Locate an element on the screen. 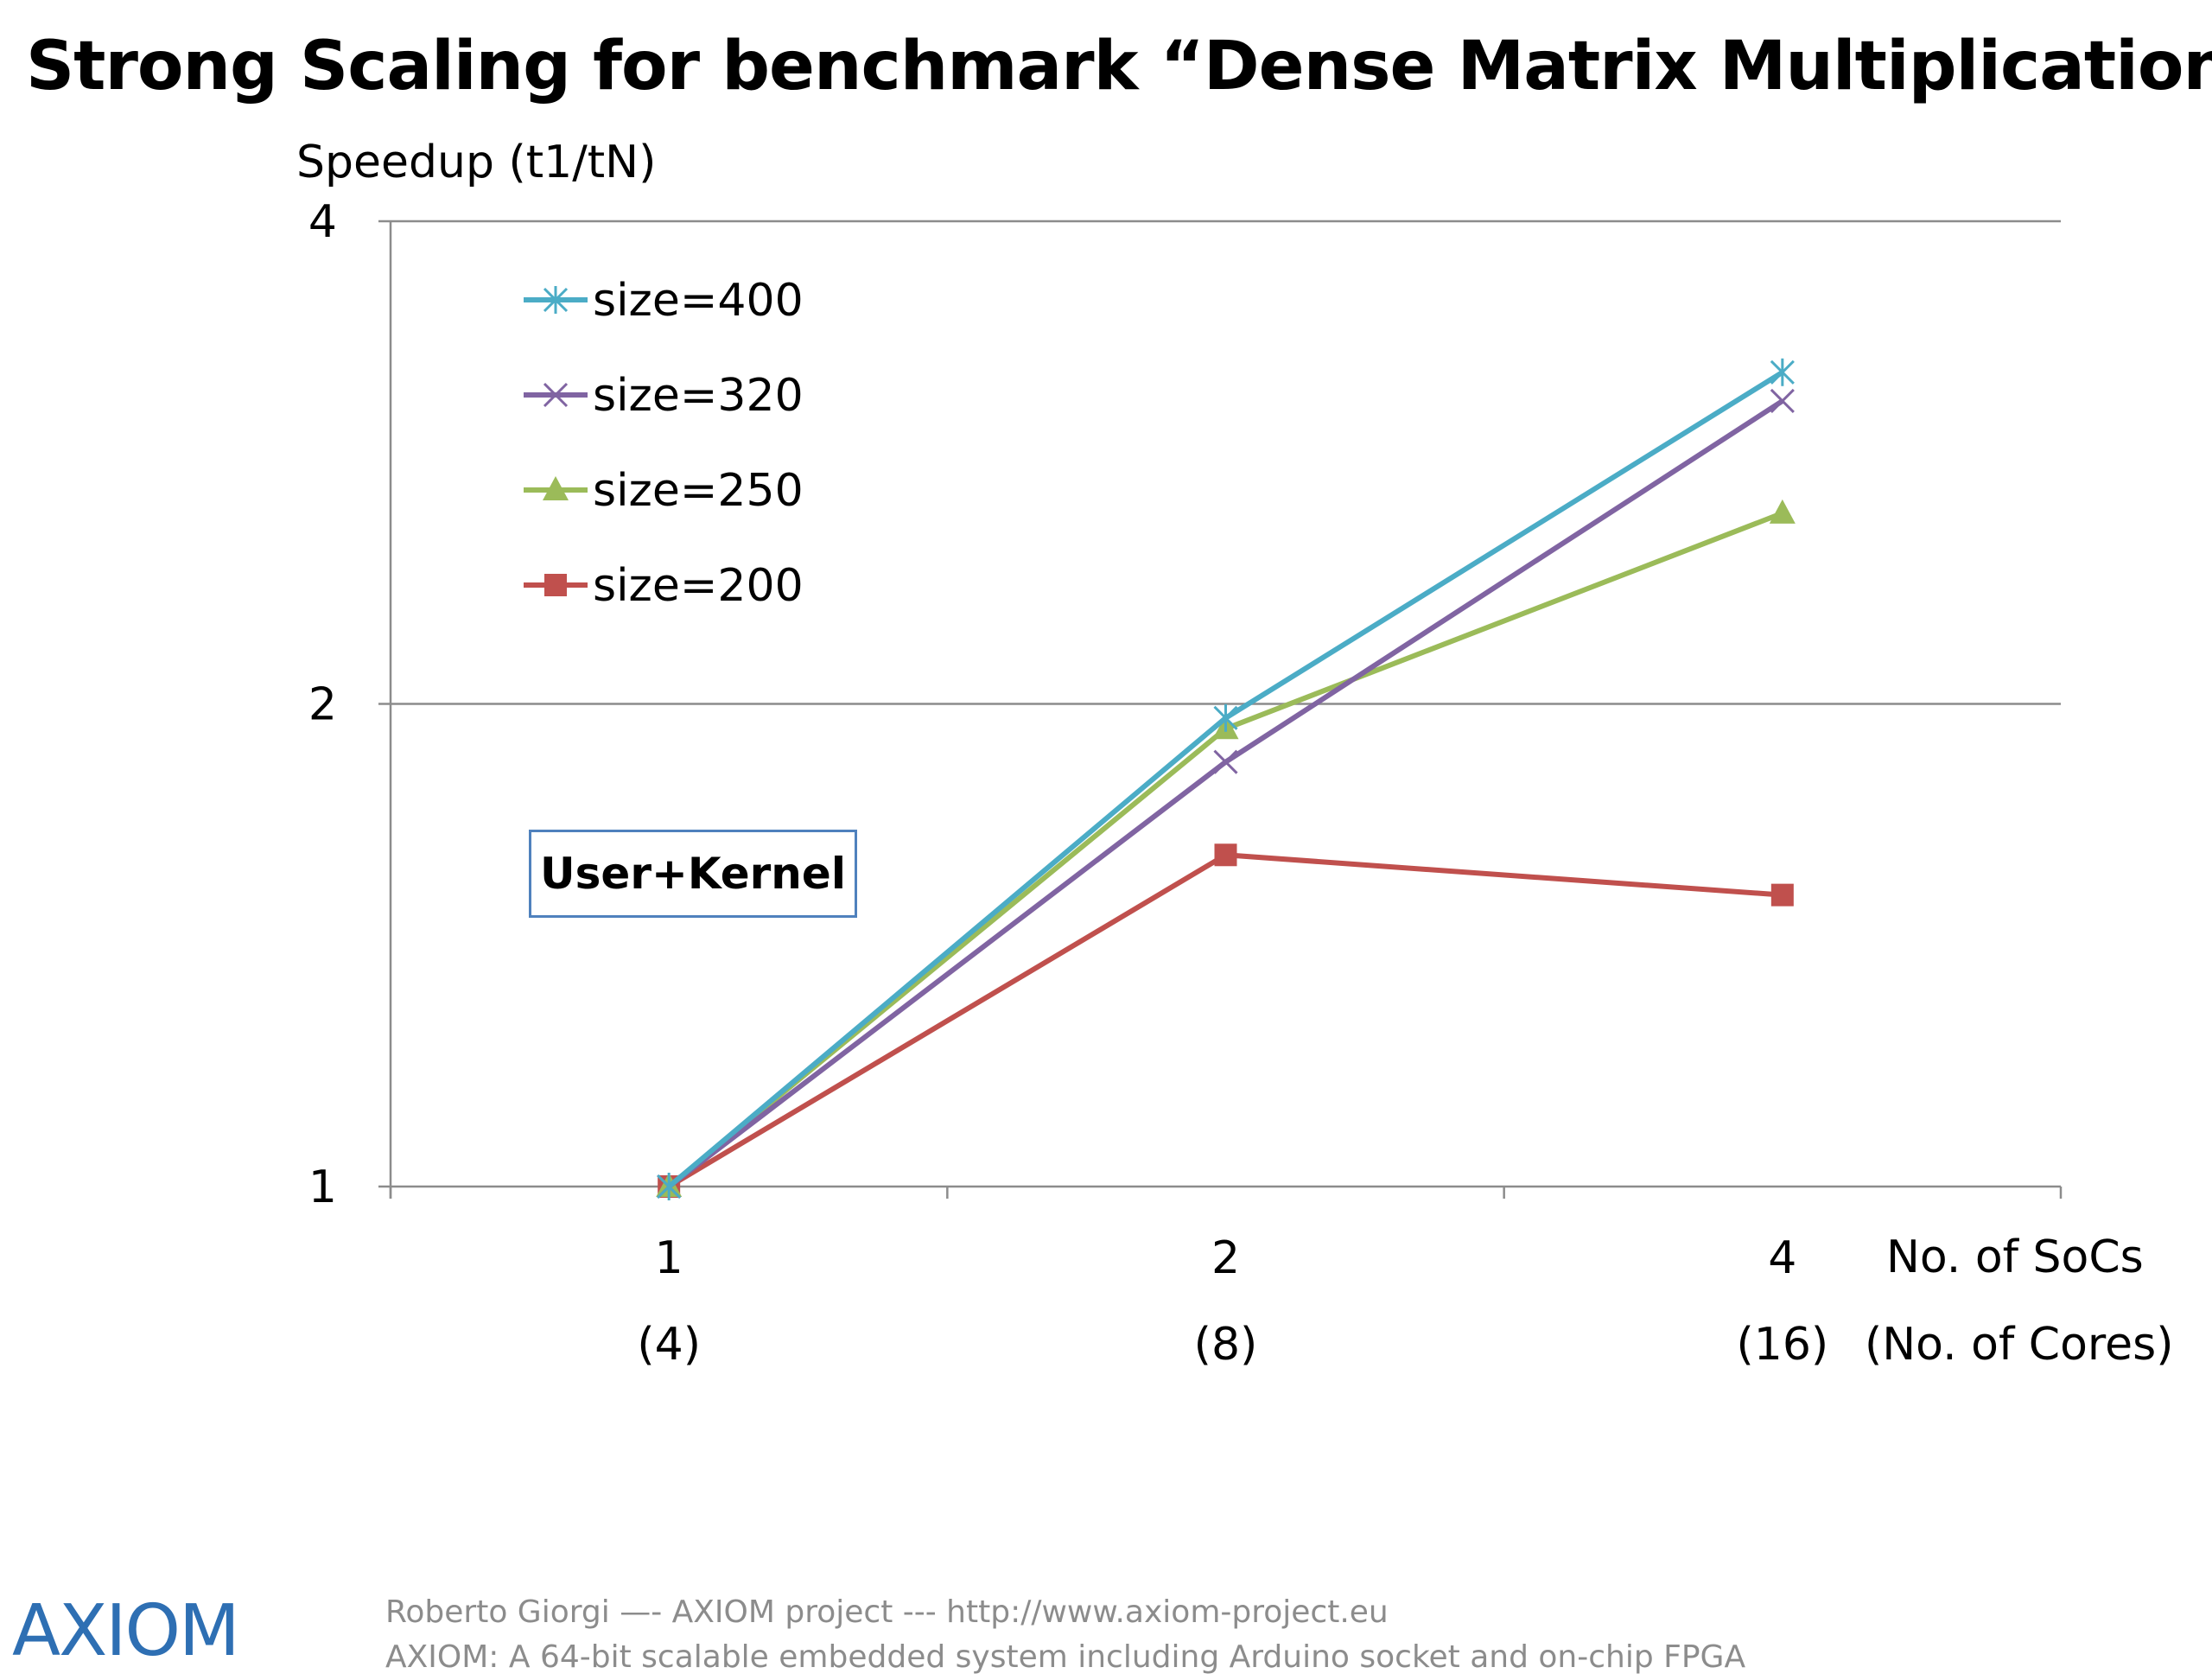 The height and width of the screenshot is (1680, 2212). y-tick-label-2: 2 is located at coordinates (322, 705).